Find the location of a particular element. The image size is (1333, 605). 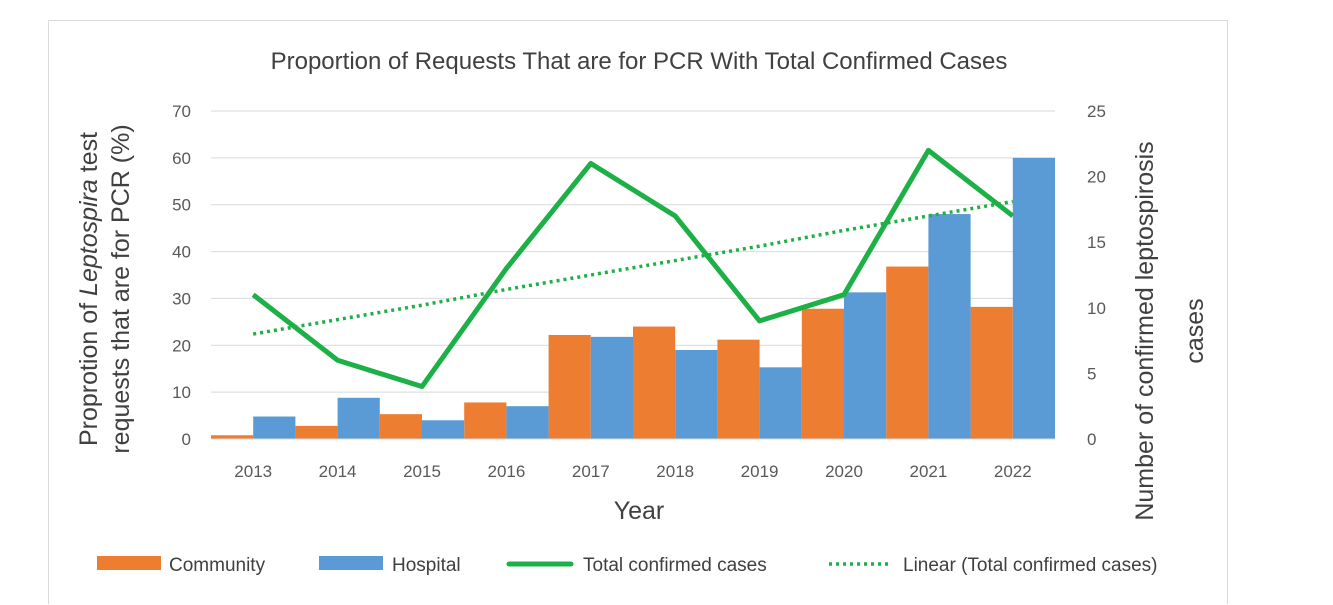

x-tick-label: 2020 is located at coordinates (844, 471).